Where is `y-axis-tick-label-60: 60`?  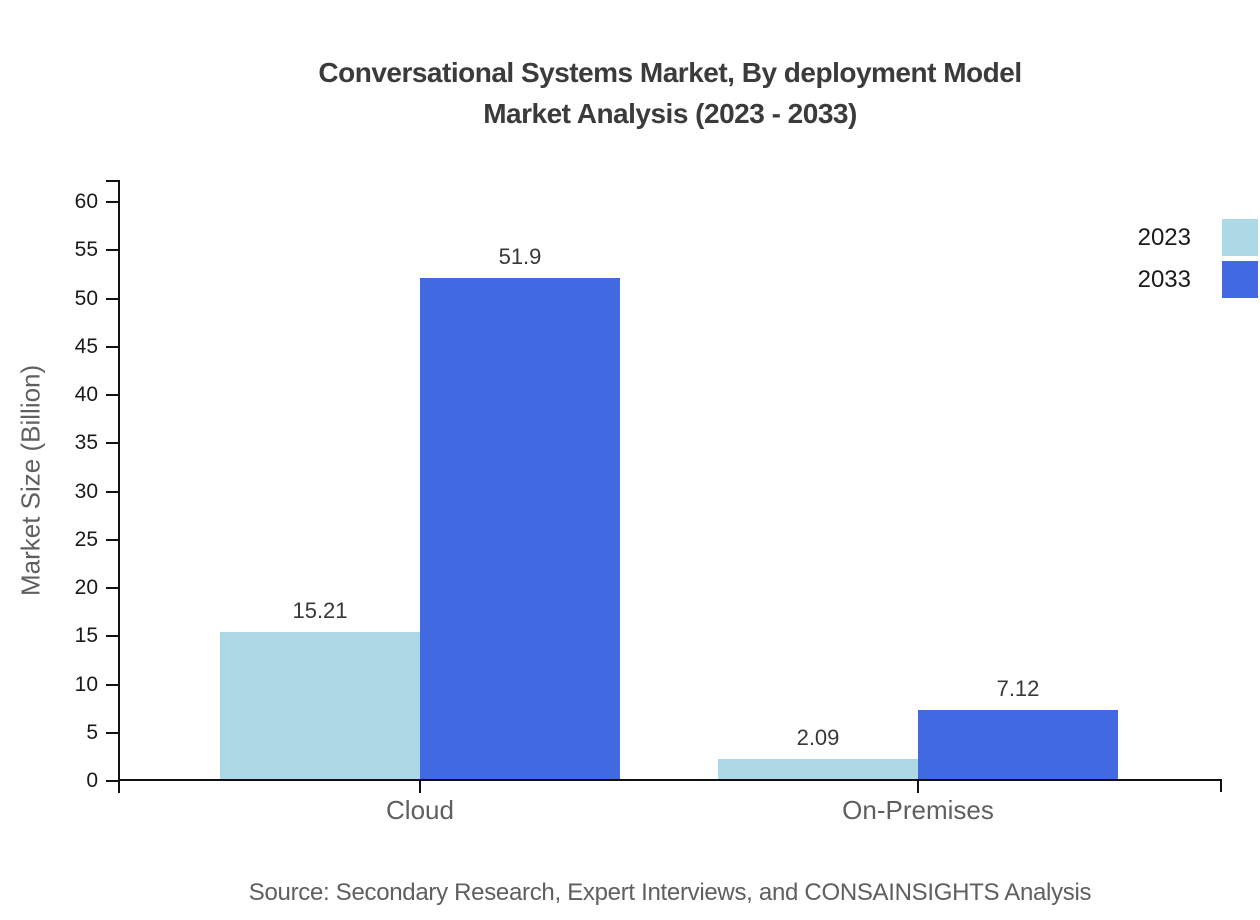
y-axis-tick-label-60: 60 is located at coordinates (86, 201).